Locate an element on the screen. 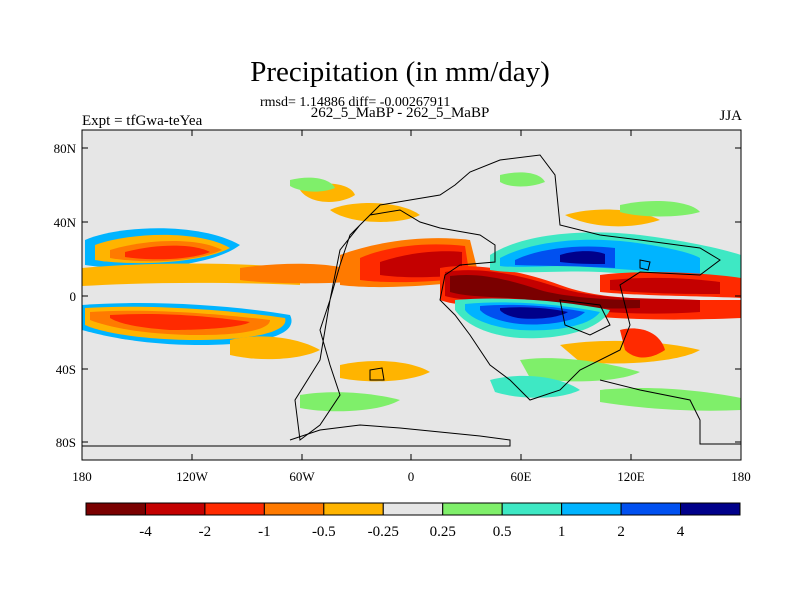 This screenshot has width=800, height=600. lat-tick-label: 80S is located at coordinates (66, 442).